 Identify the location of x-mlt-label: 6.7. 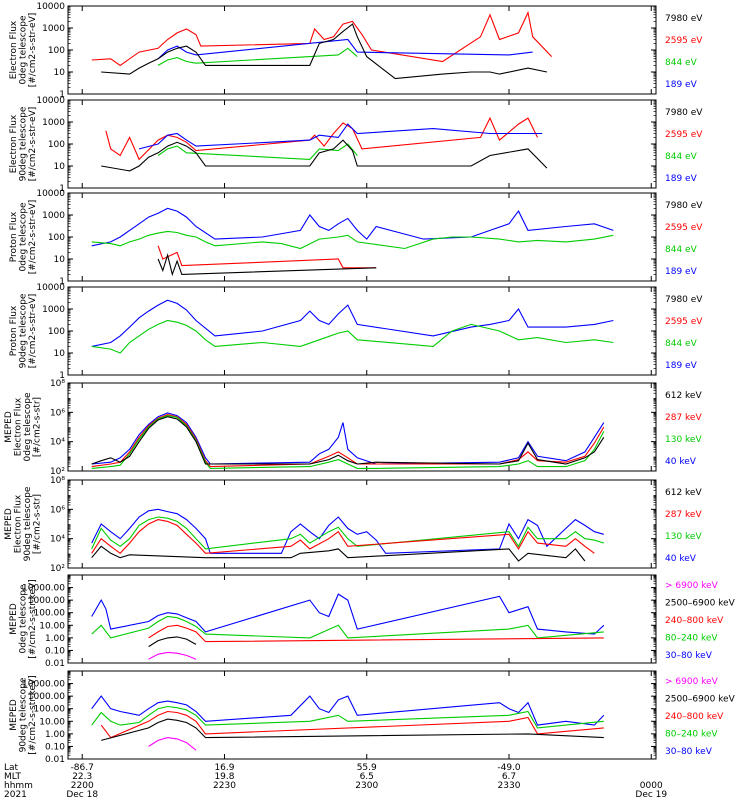
(509, 777).